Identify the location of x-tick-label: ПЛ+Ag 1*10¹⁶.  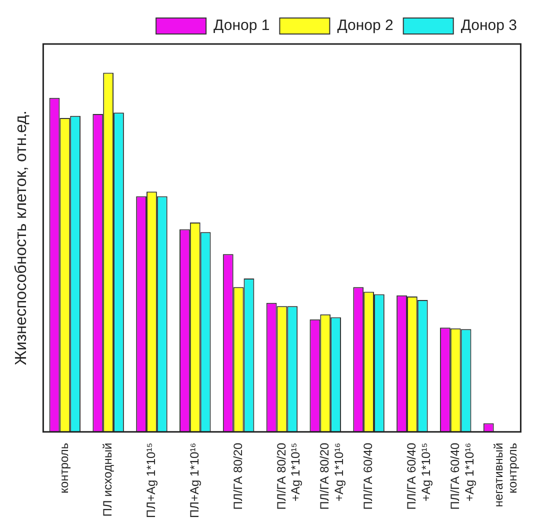
(194, 480).